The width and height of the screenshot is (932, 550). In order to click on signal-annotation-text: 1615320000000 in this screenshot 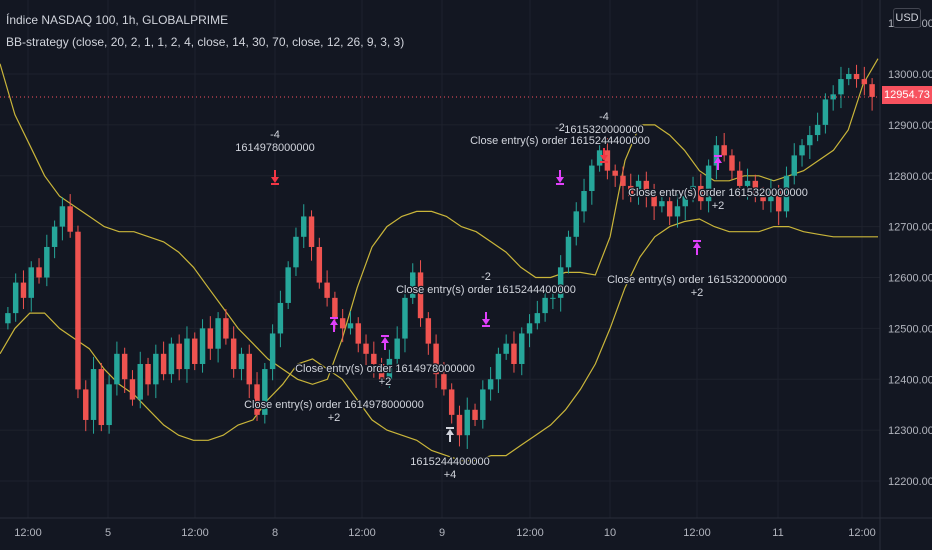, I will do `click(604, 130)`.